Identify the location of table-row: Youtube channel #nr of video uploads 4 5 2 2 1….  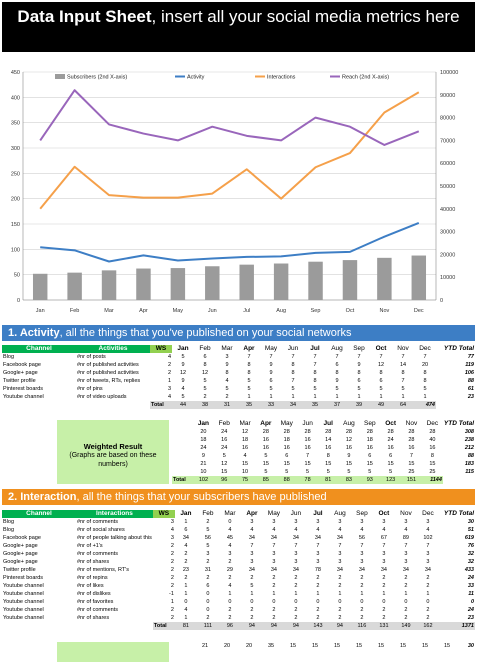
(238, 397).